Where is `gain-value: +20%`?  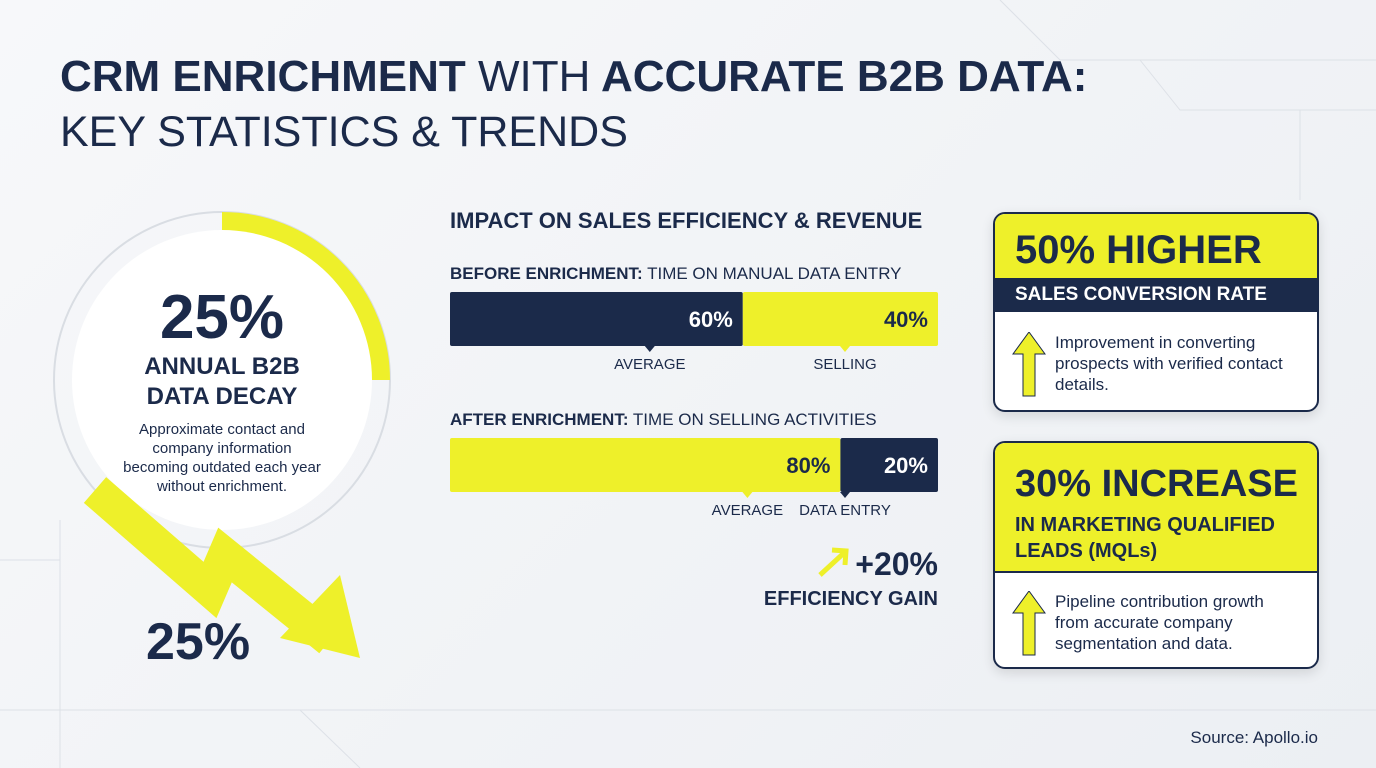
gain-value: +20% is located at coordinates (896, 564).